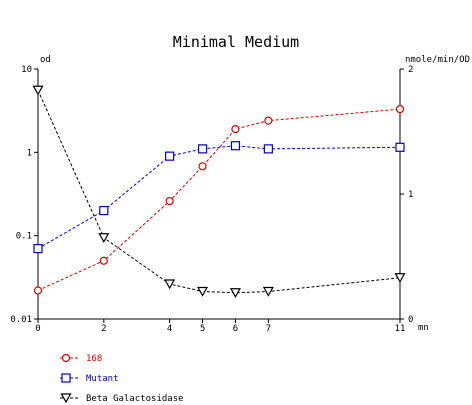 The image size is (472, 405). I want to click on legend-marker-beta-galactosidase, so click(66, 398).